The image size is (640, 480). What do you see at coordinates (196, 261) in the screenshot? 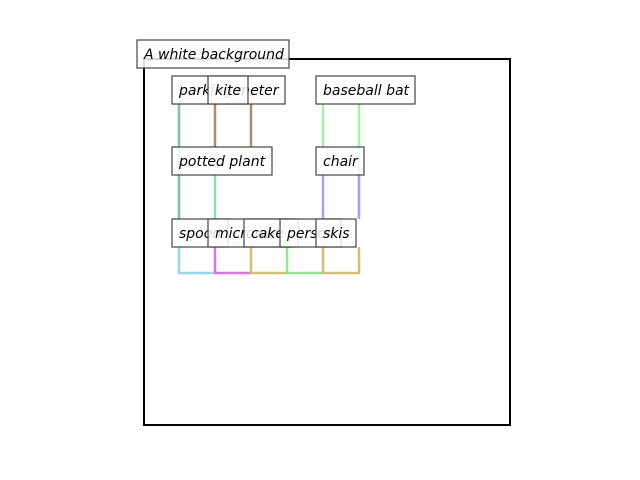
I see `connector-spoon-bottom` at bounding box center [196, 261].